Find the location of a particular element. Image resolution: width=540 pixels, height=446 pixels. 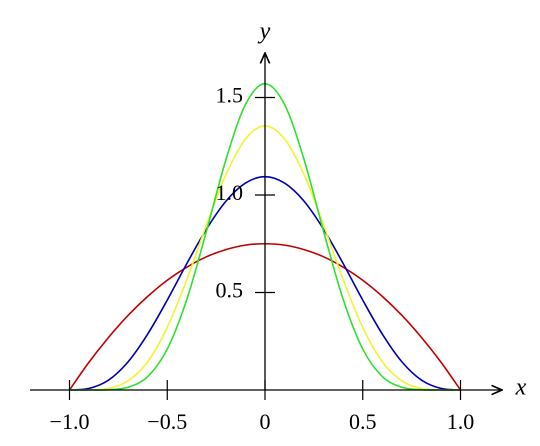

y-tick-label: 1.5 is located at coordinates (230, 95).